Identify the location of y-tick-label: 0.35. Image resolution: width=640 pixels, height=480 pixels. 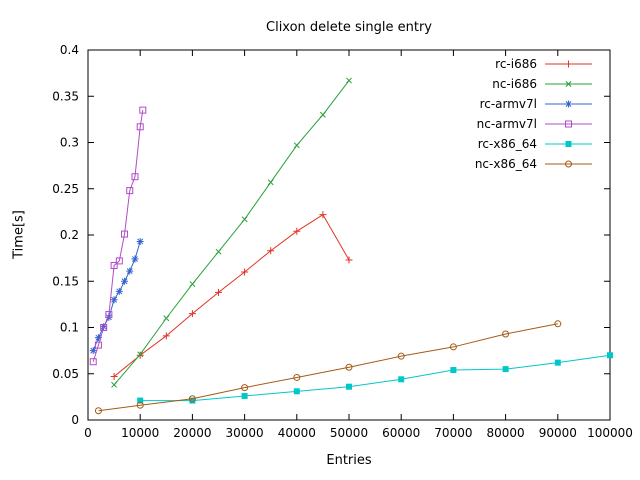
(65, 96).